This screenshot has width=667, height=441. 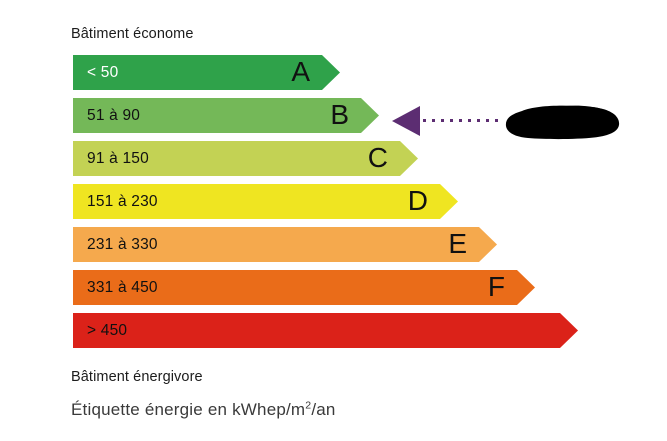 What do you see at coordinates (377, 157) in the screenshot?
I see `energy-bar-letter: C` at bounding box center [377, 157].